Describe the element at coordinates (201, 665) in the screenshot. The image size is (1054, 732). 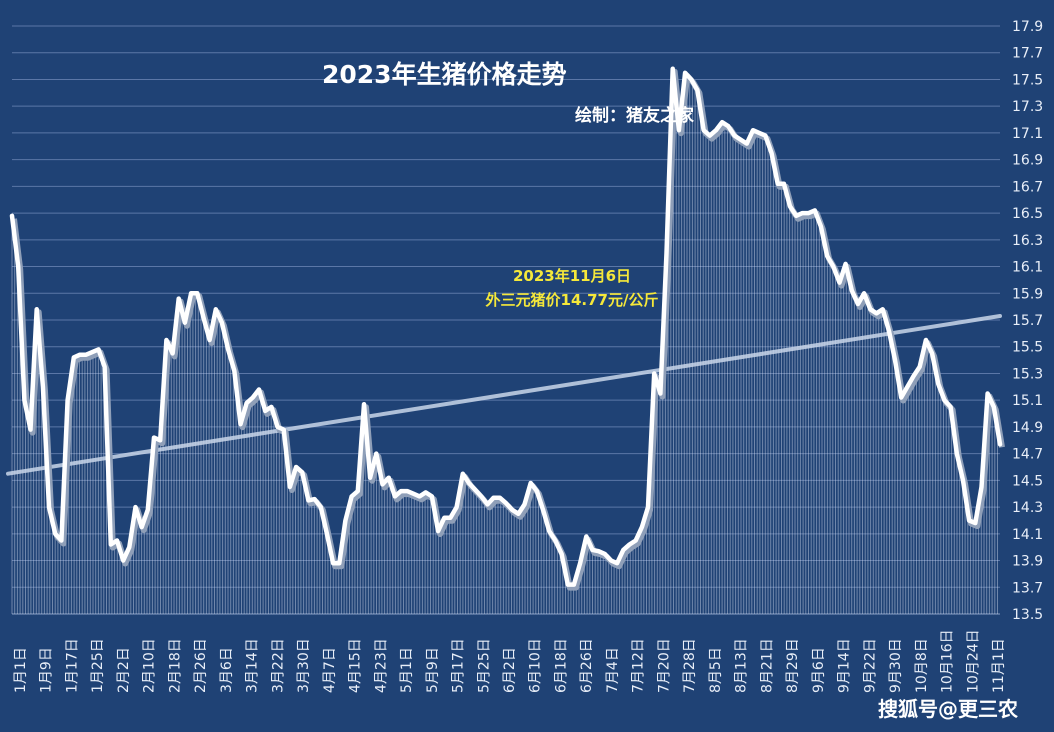
I see `x-tick-label: 2月26日` at that location.